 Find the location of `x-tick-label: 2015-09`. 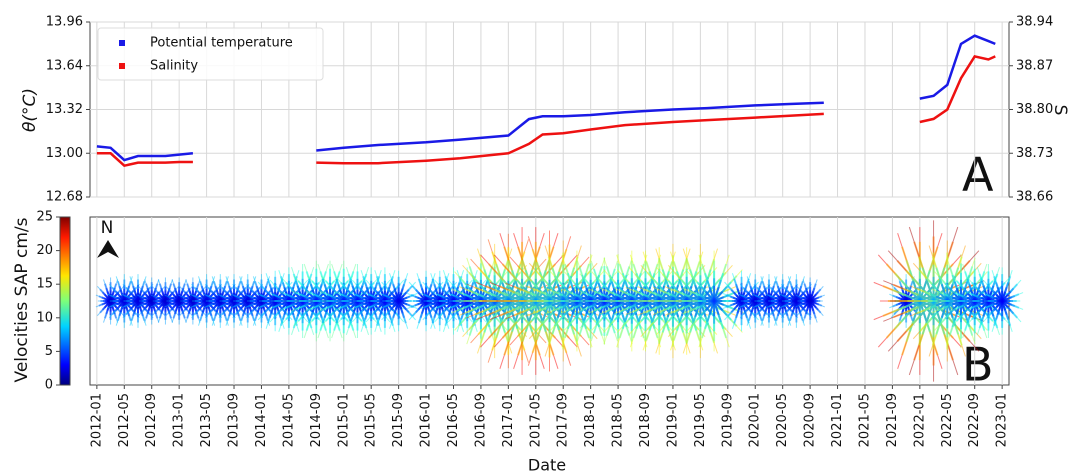

x-tick-label: 2015-09 is located at coordinates (398, 420).